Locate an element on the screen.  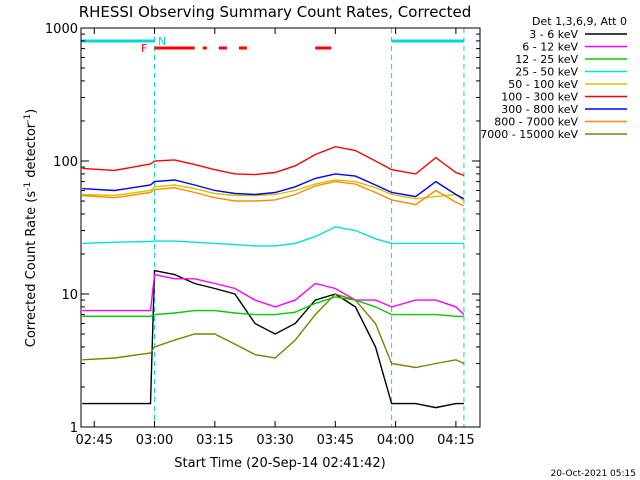
footer-date: 20-Oct-2021 05:15 is located at coordinates (593, 474).